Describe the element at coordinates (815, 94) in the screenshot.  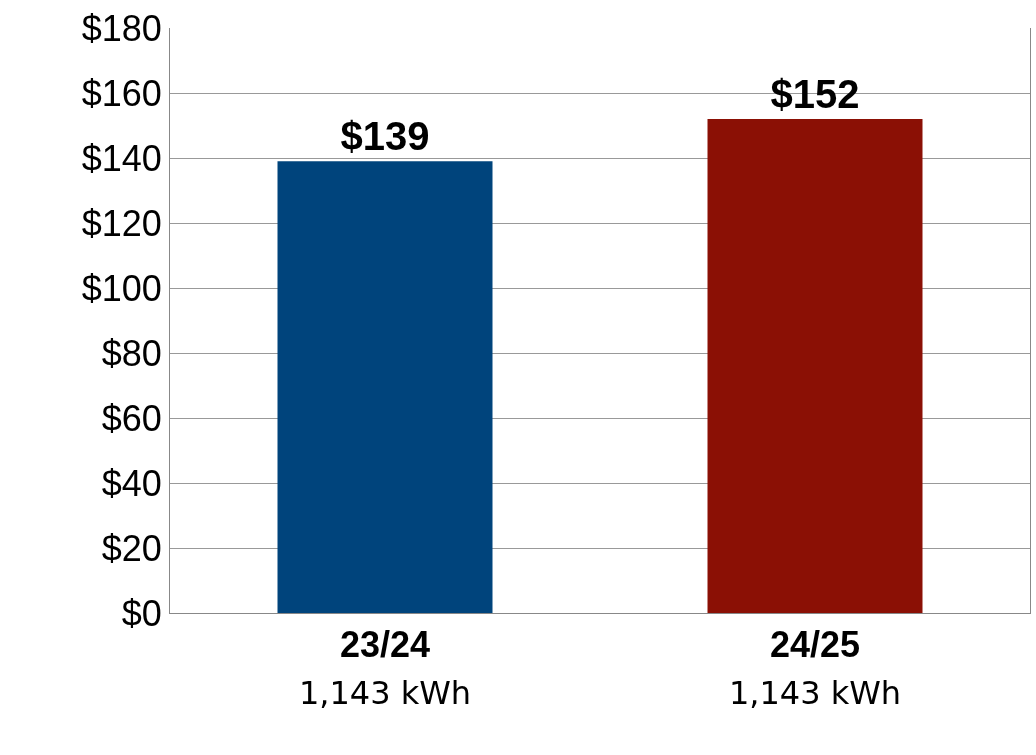
I see `data-label: $152` at that location.